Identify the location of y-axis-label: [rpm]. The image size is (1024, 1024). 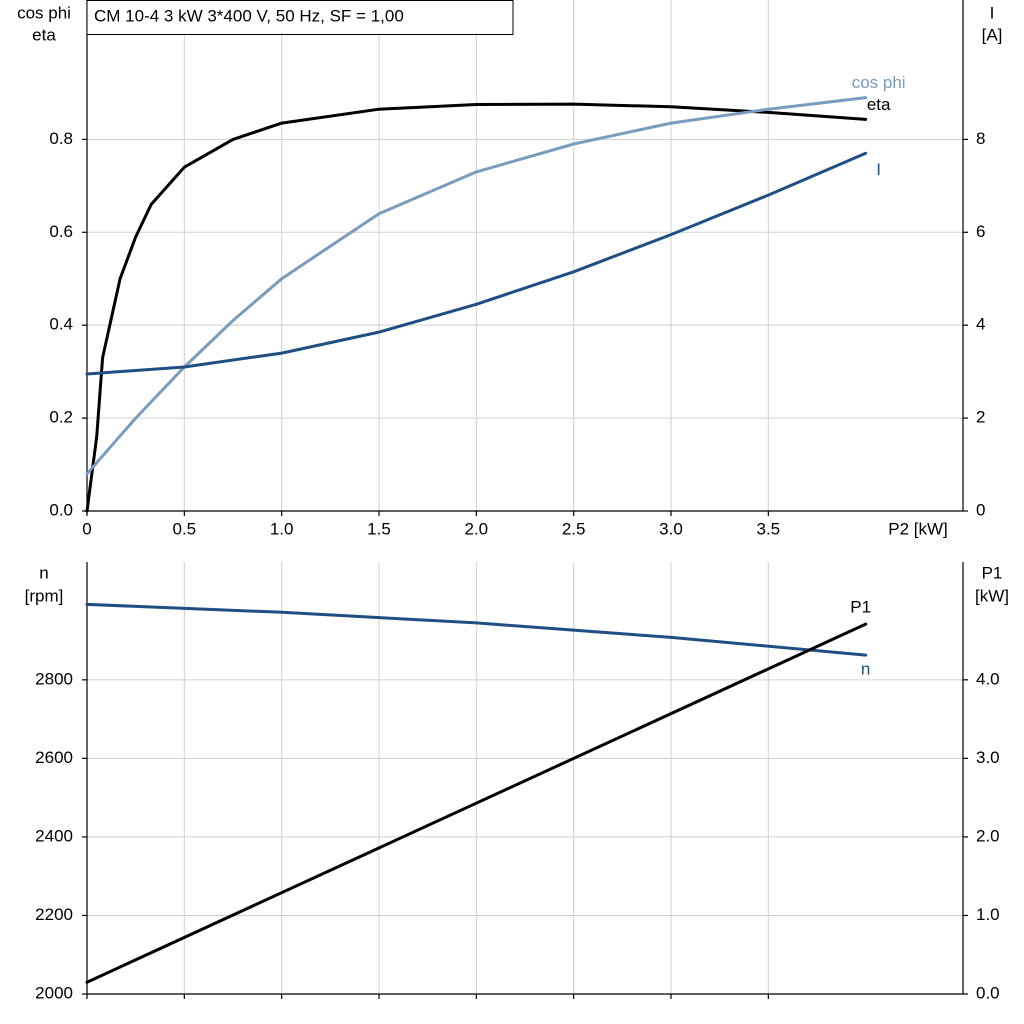
(44, 595).